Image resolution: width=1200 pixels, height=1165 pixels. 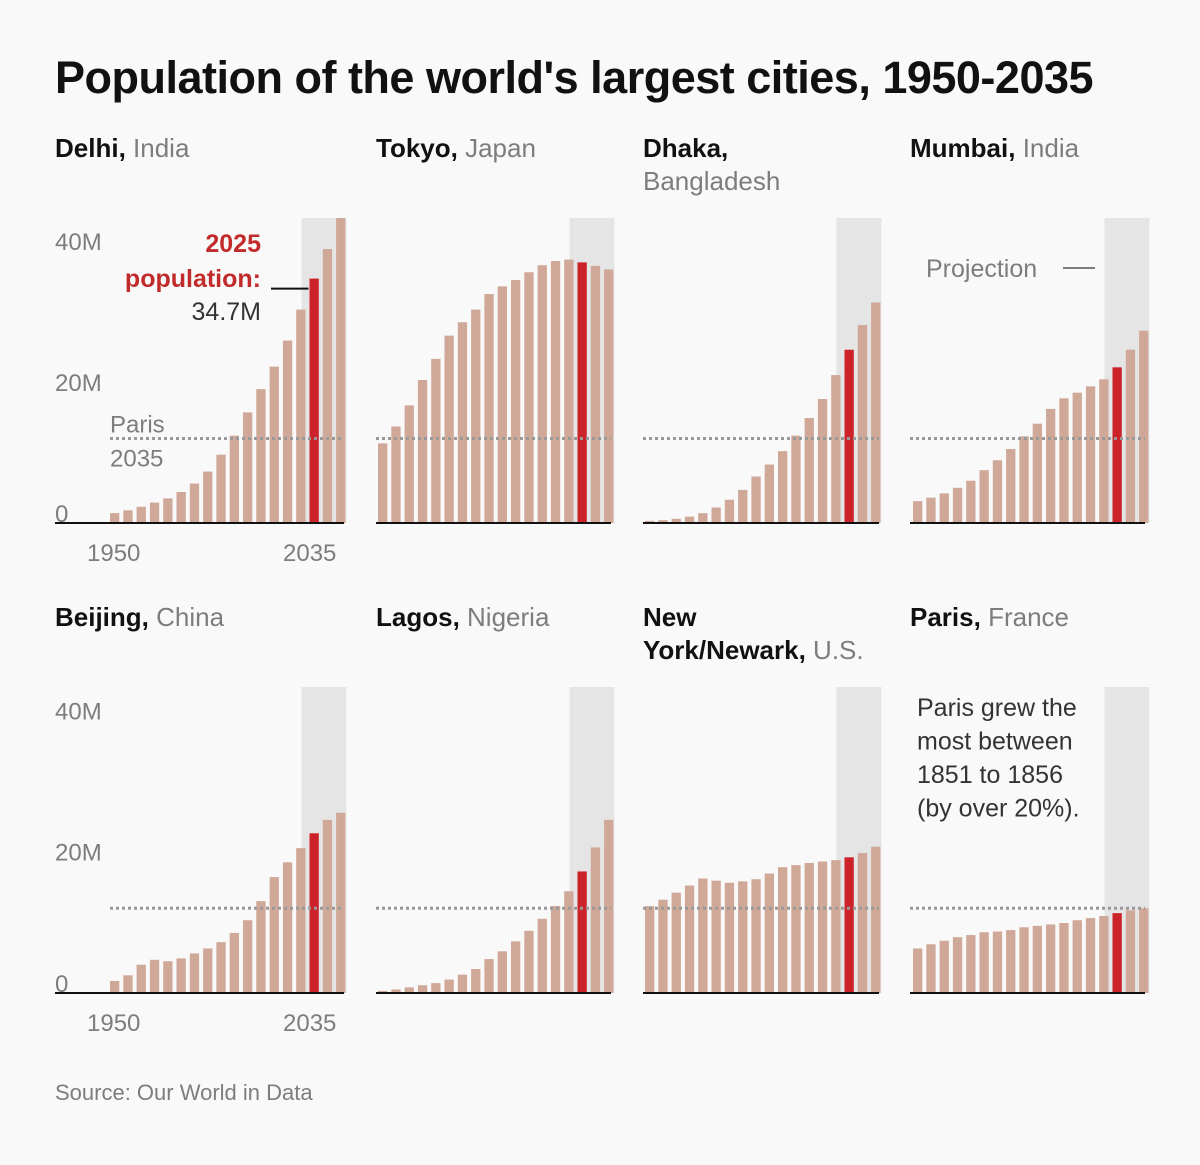 I want to click on chart-panel-tokyo, so click(x=495, y=371).